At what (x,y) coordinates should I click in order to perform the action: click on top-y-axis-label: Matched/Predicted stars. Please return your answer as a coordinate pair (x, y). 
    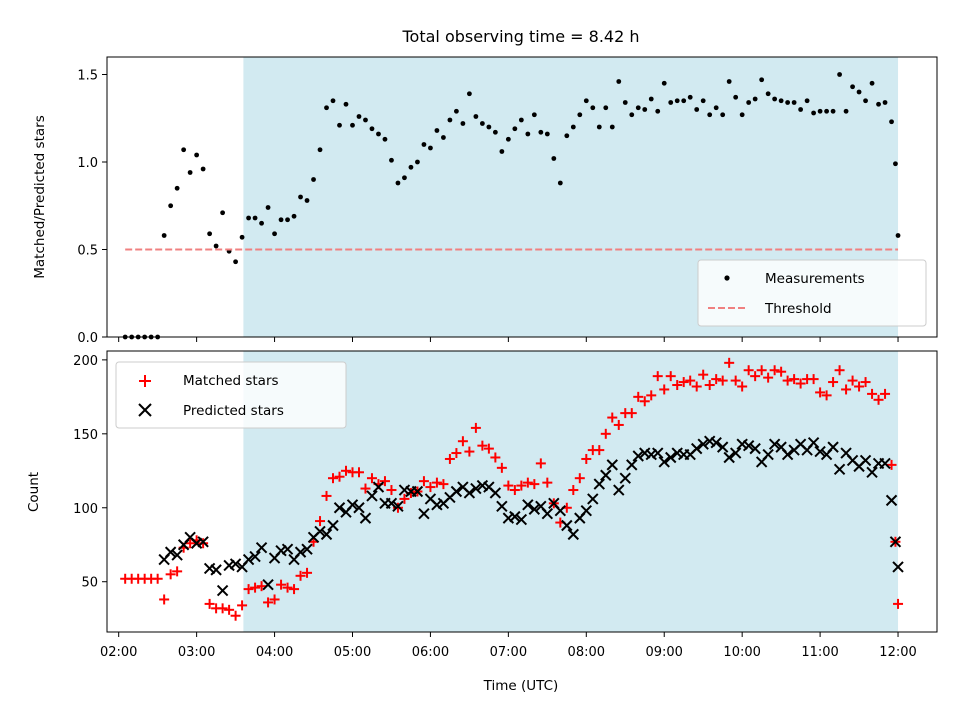
    Looking at the image, I should click on (40, 196).